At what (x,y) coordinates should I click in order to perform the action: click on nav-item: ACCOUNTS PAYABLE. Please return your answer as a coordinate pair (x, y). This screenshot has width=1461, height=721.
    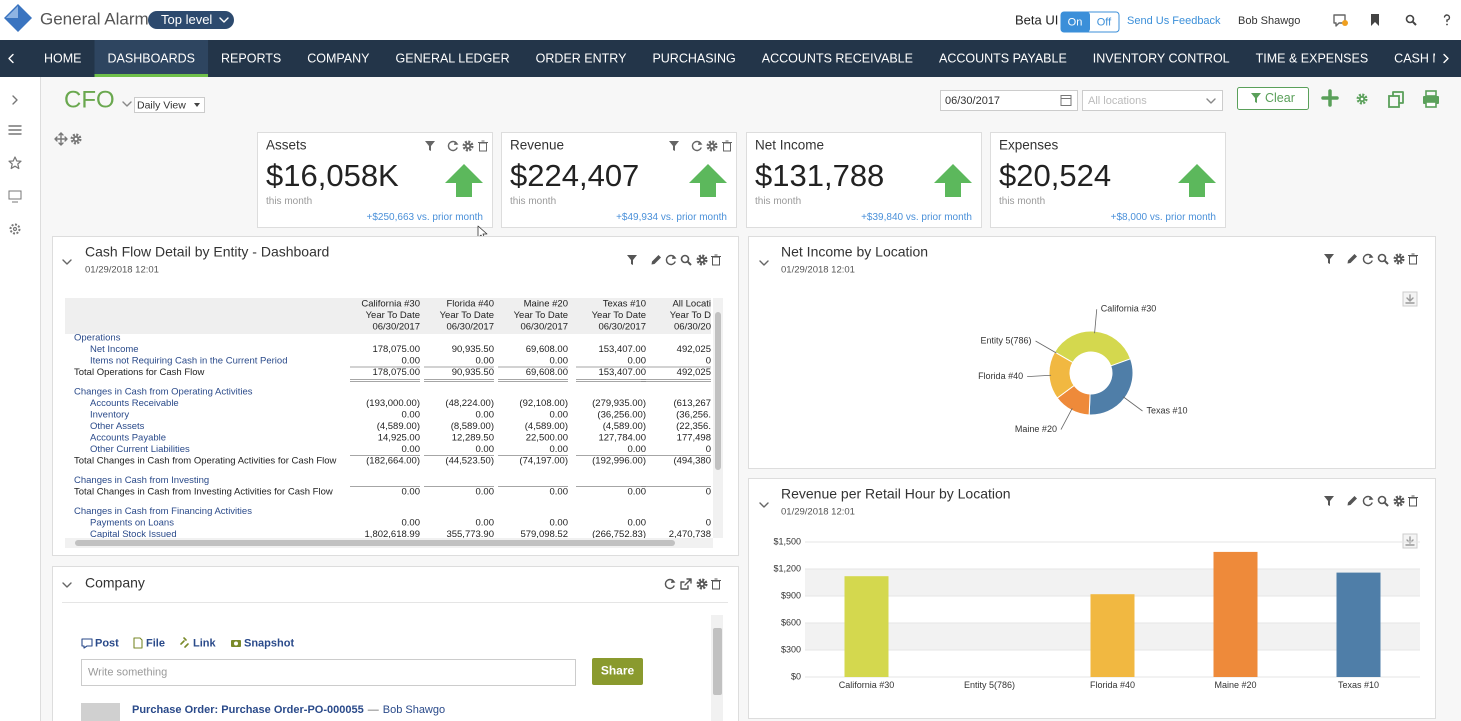
    Looking at the image, I should click on (1003, 58).